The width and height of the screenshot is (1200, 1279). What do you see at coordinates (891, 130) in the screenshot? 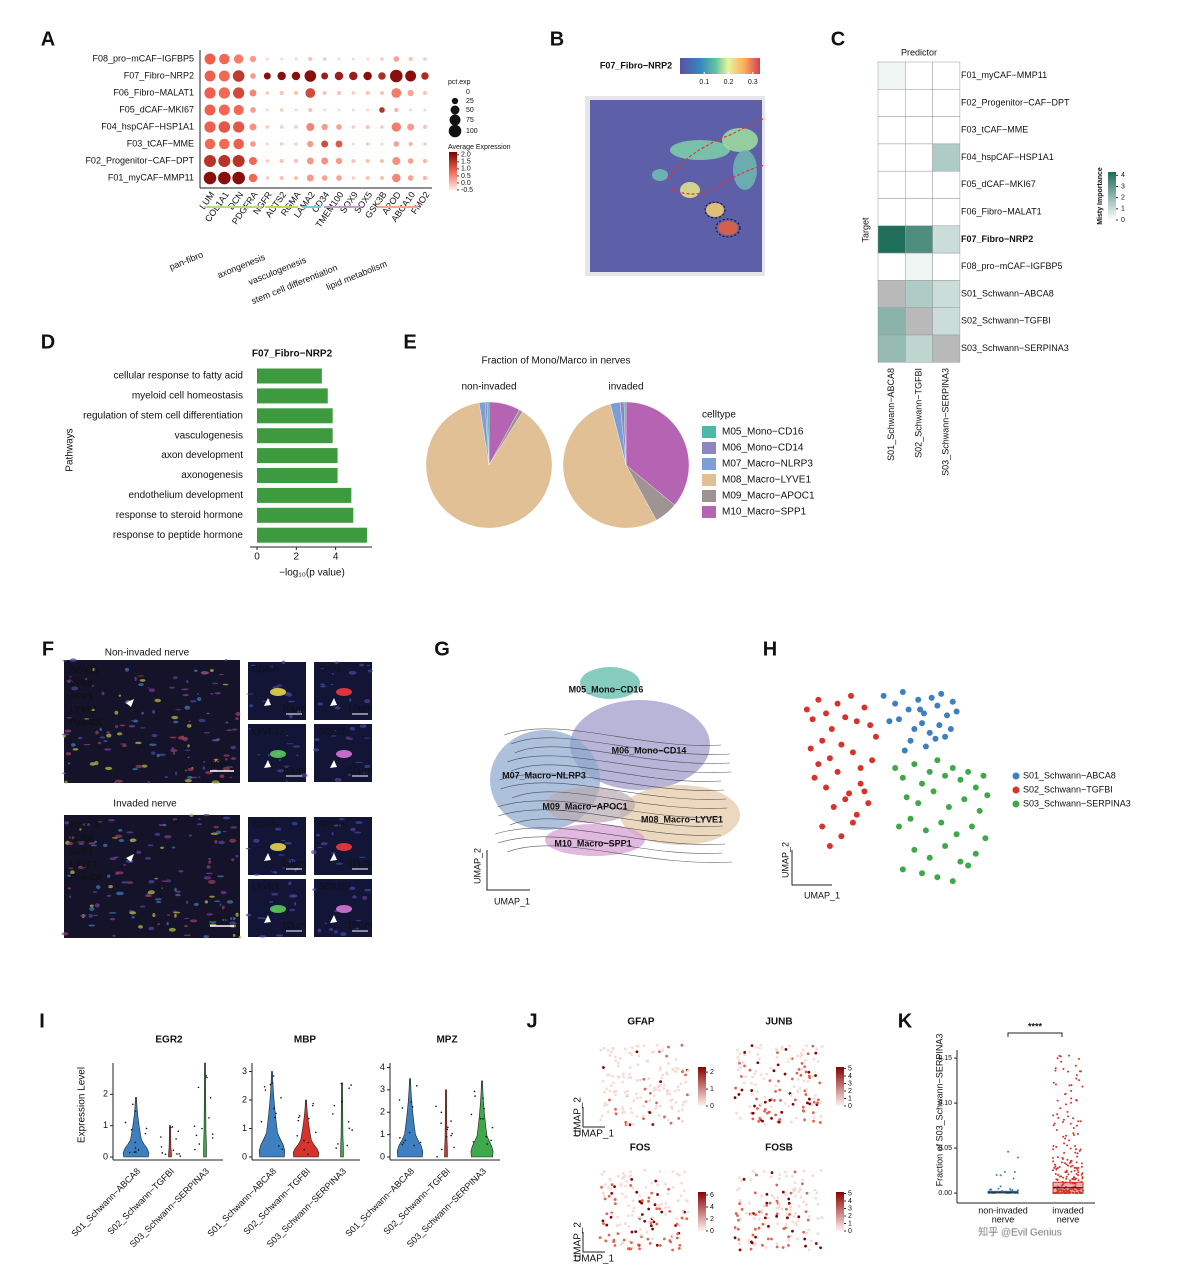
I see `heat-cell` at bounding box center [891, 130].